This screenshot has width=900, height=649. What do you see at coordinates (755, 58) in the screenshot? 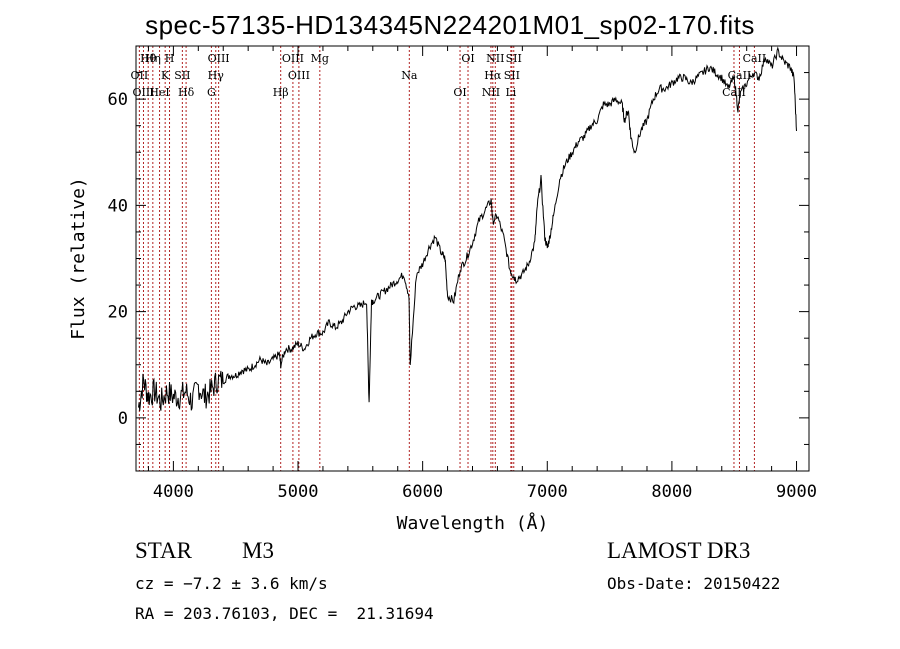
I see `line-marker-label: CaII` at bounding box center [755, 58].